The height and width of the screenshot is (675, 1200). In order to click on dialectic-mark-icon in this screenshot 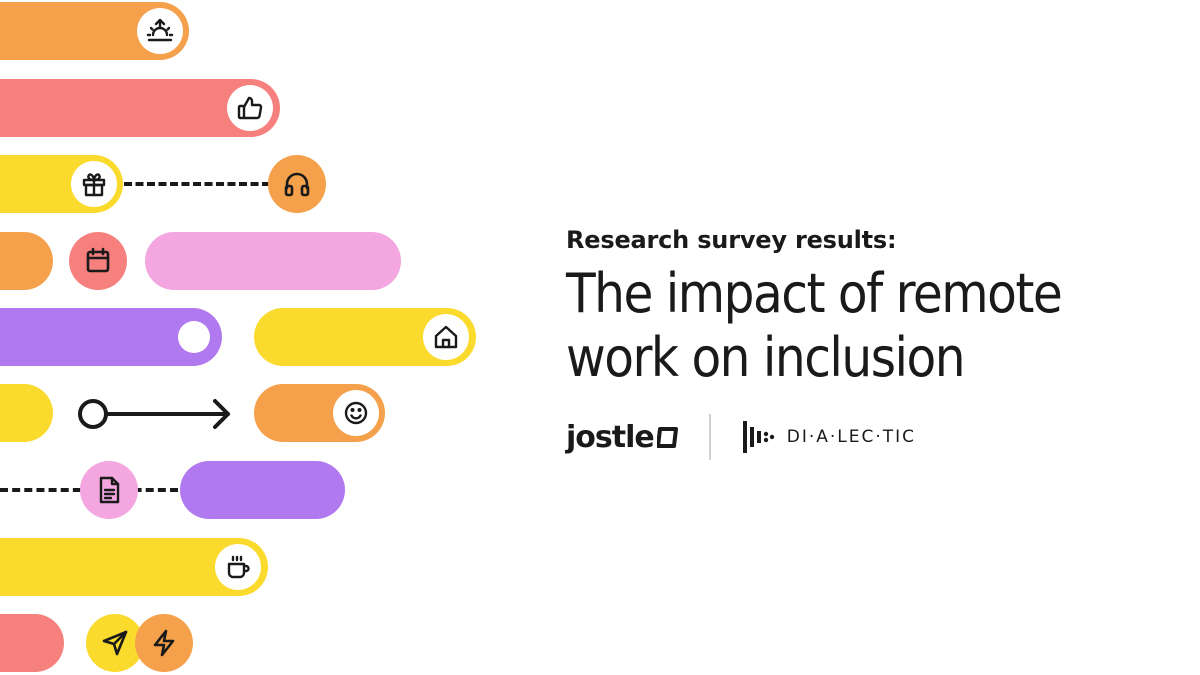, I will do `click(758, 437)`.